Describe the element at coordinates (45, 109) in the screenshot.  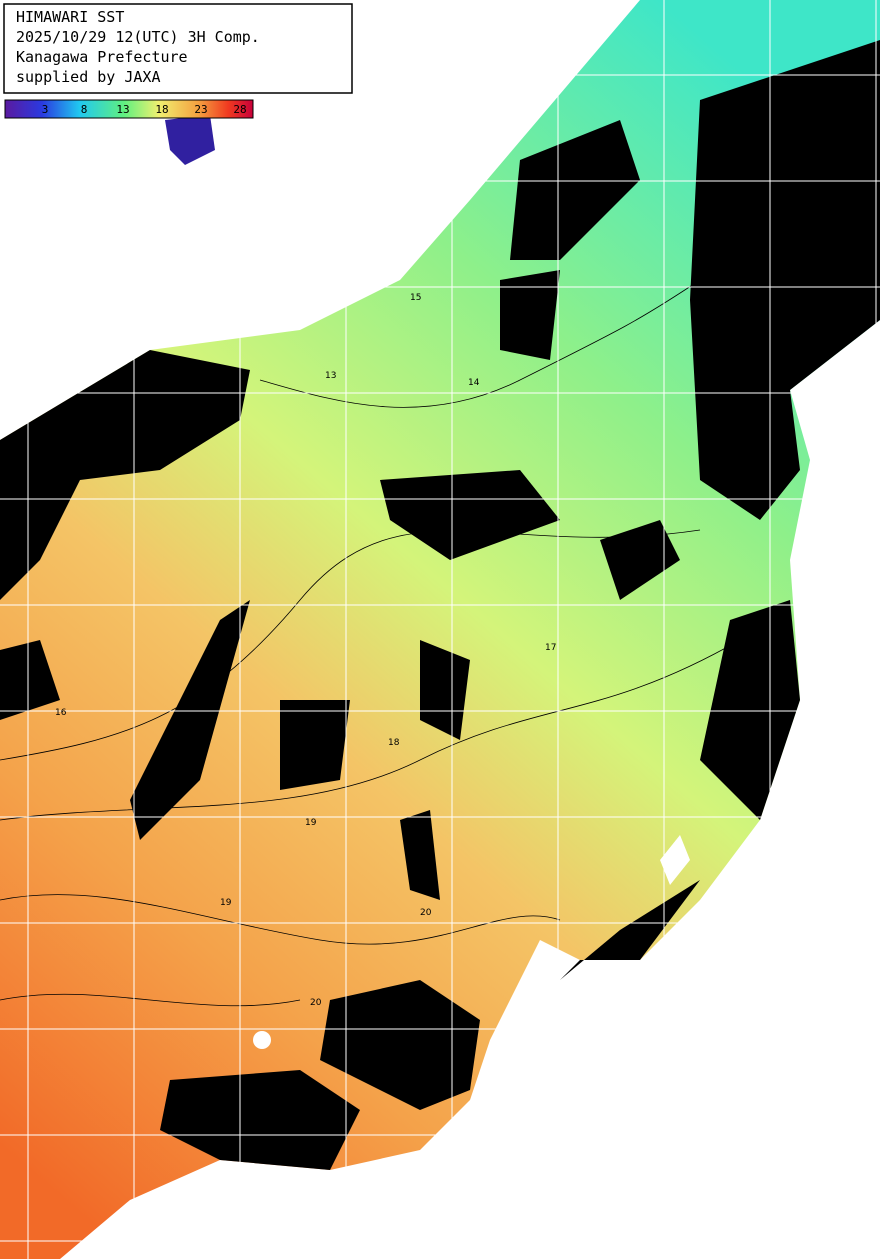
I see `colorbar-tick-label: 3` at that location.